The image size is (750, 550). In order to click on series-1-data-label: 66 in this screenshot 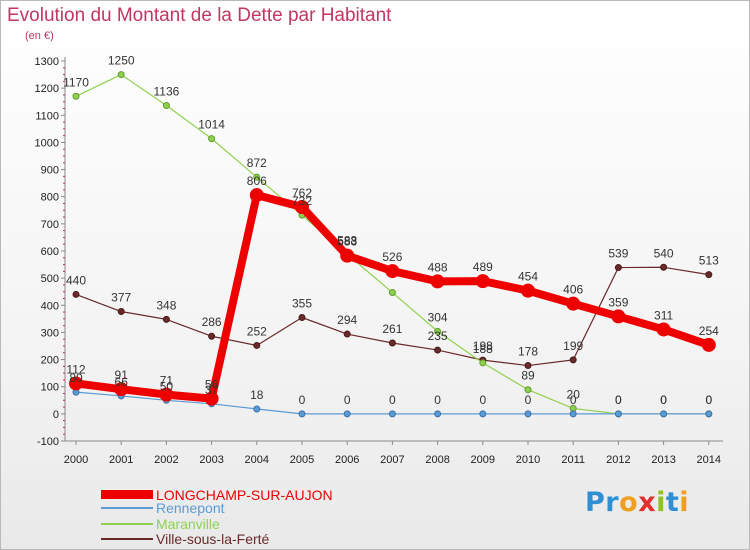, I will do `click(122, 382)`.